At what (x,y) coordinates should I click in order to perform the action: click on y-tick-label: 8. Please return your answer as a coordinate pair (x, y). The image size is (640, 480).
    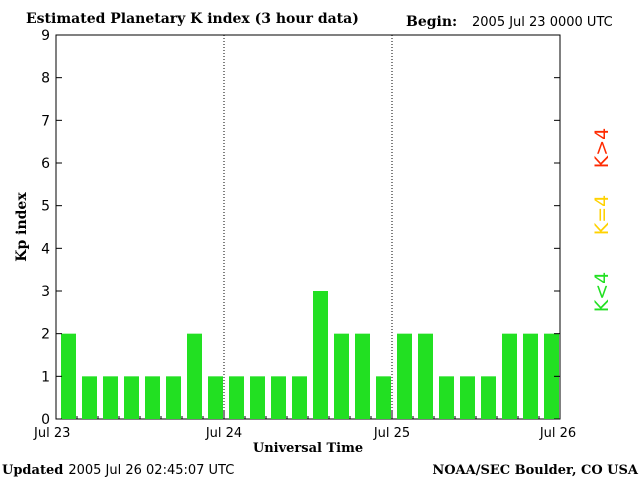
    Looking at the image, I should click on (45, 79).